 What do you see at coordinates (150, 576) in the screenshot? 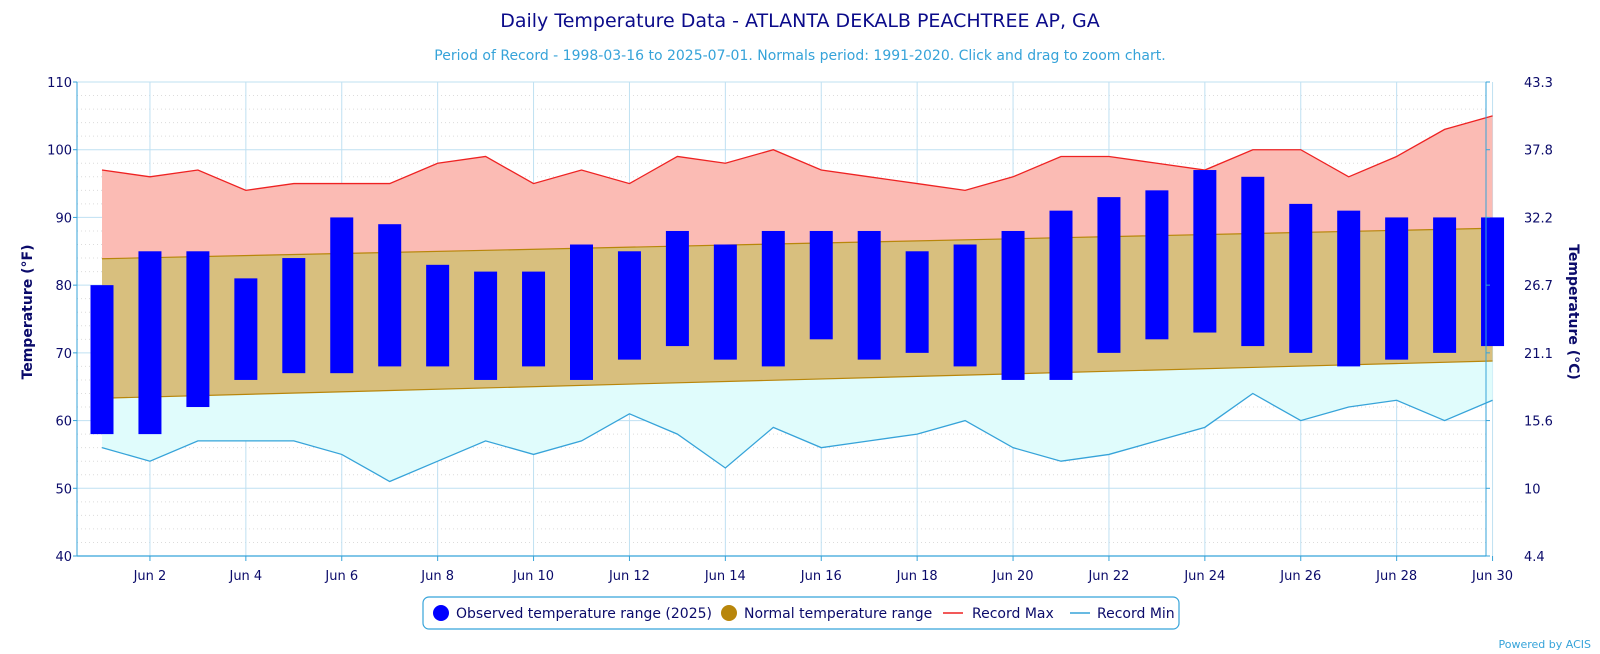
I see `x-tick-label: Jun 2` at bounding box center [150, 576].